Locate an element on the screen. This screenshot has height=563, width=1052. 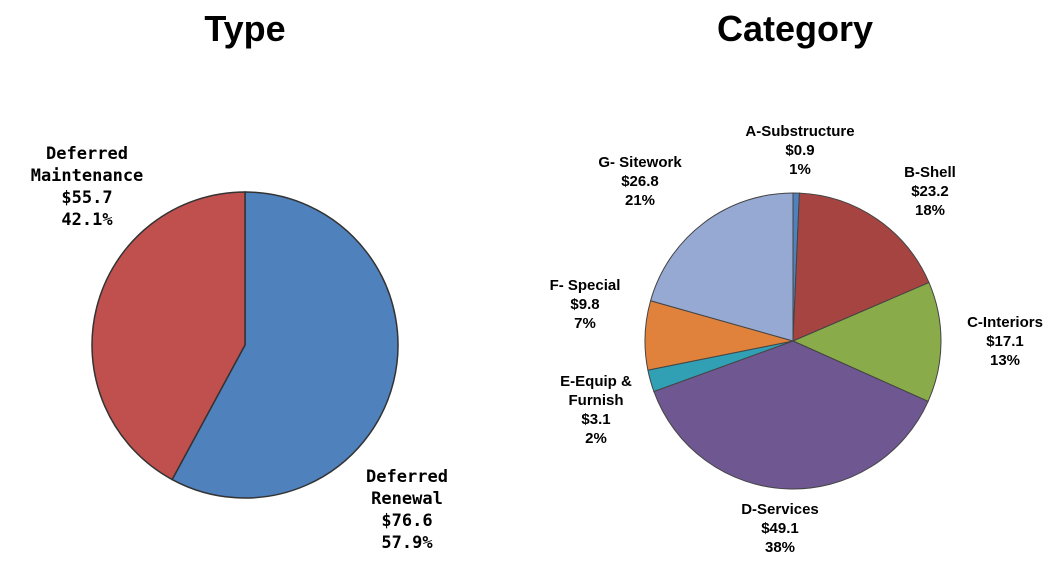
slice-label: A-Substructure $0.9 1% is located at coordinates (800, 150).